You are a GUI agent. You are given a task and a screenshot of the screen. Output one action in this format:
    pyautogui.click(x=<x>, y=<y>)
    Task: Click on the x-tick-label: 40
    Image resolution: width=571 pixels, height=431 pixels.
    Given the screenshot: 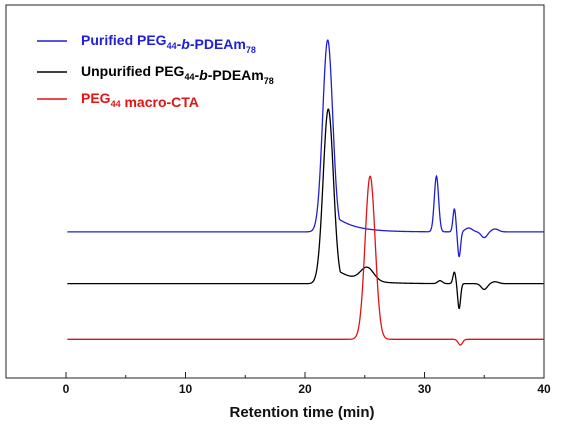 What is the action you would take?
    pyautogui.click(x=544, y=389)
    